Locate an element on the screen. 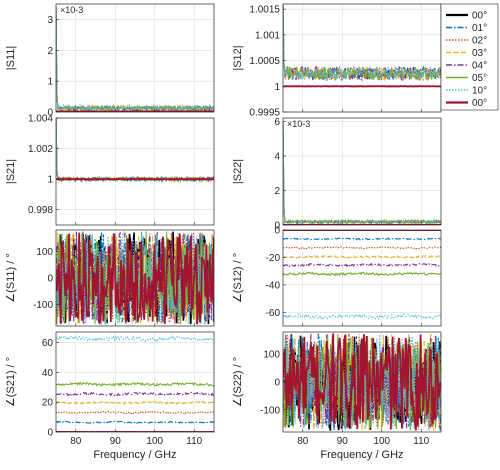  y-tick-label: -100 is located at coordinates (43, 305).